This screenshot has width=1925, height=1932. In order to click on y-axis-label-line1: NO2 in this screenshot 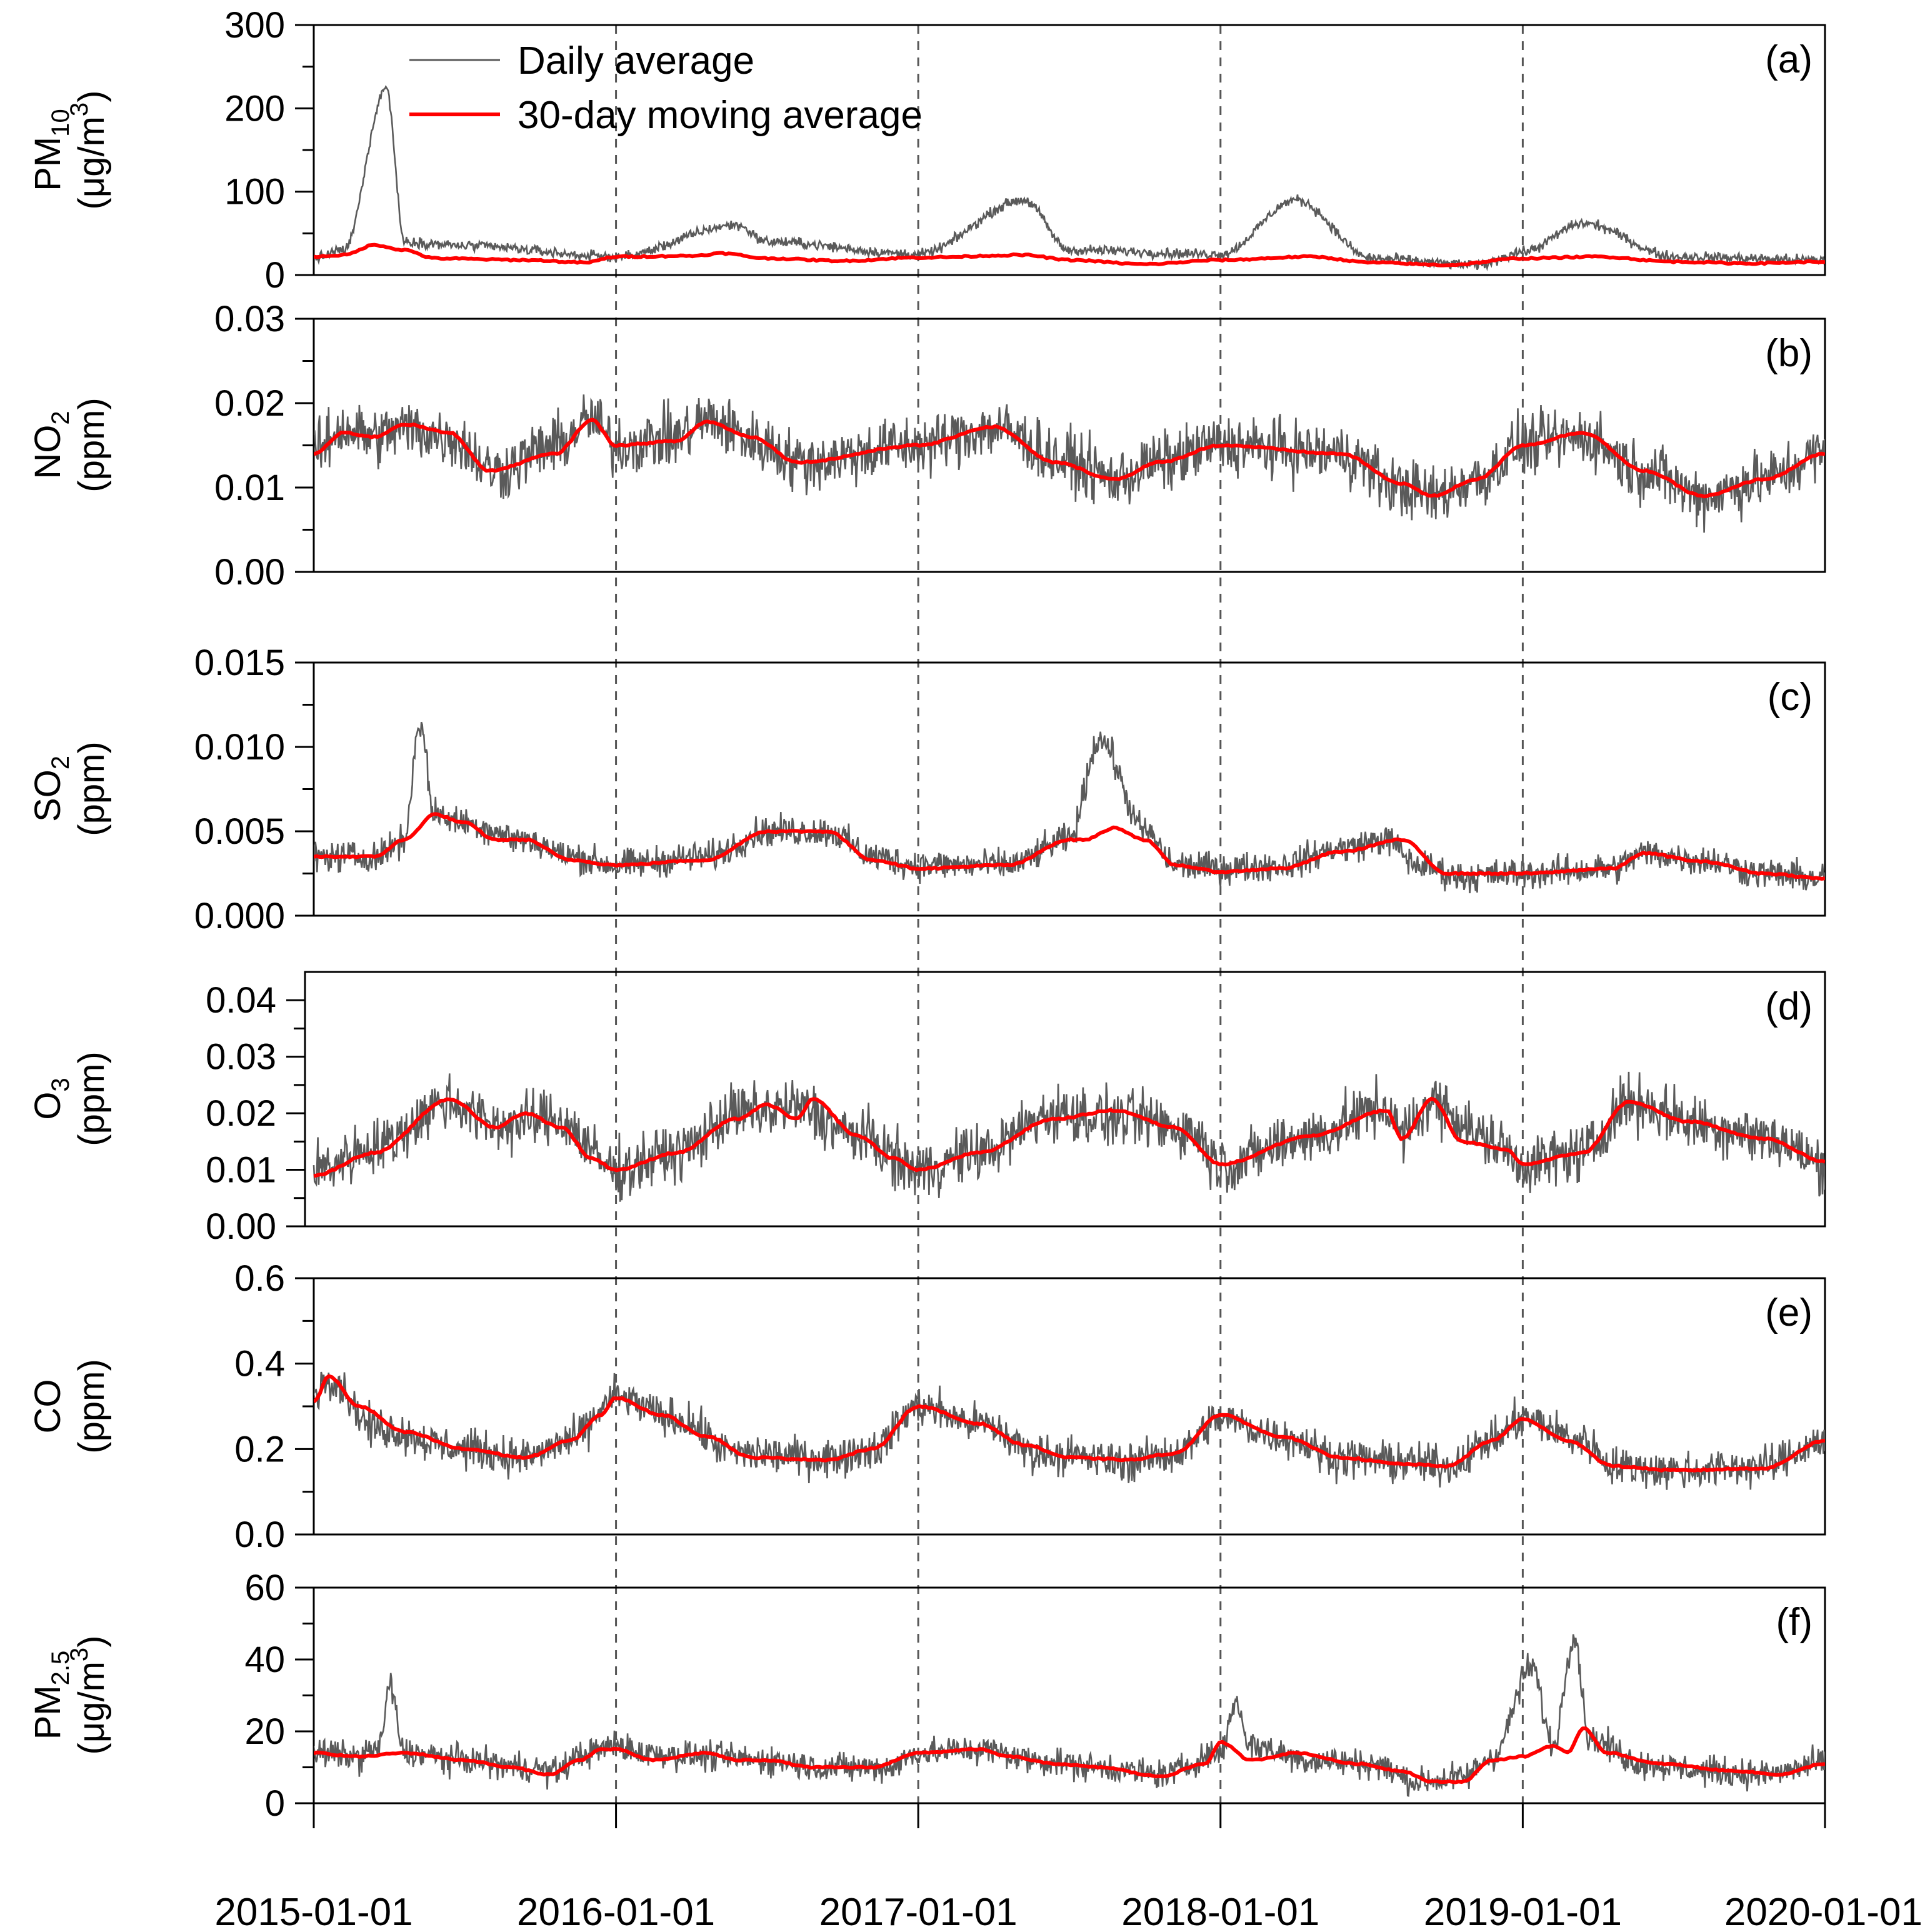, I will do `click(51, 445)`.